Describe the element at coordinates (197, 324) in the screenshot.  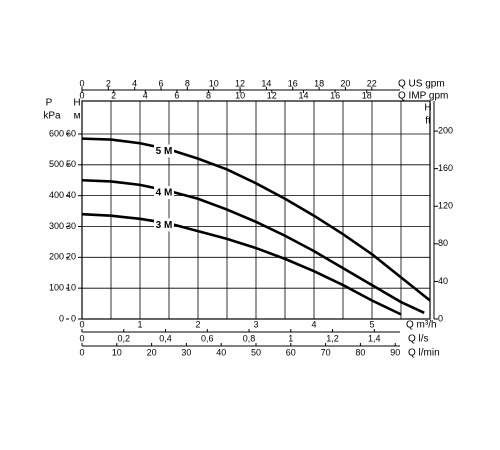
I see `x-tick-label: 2` at that location.